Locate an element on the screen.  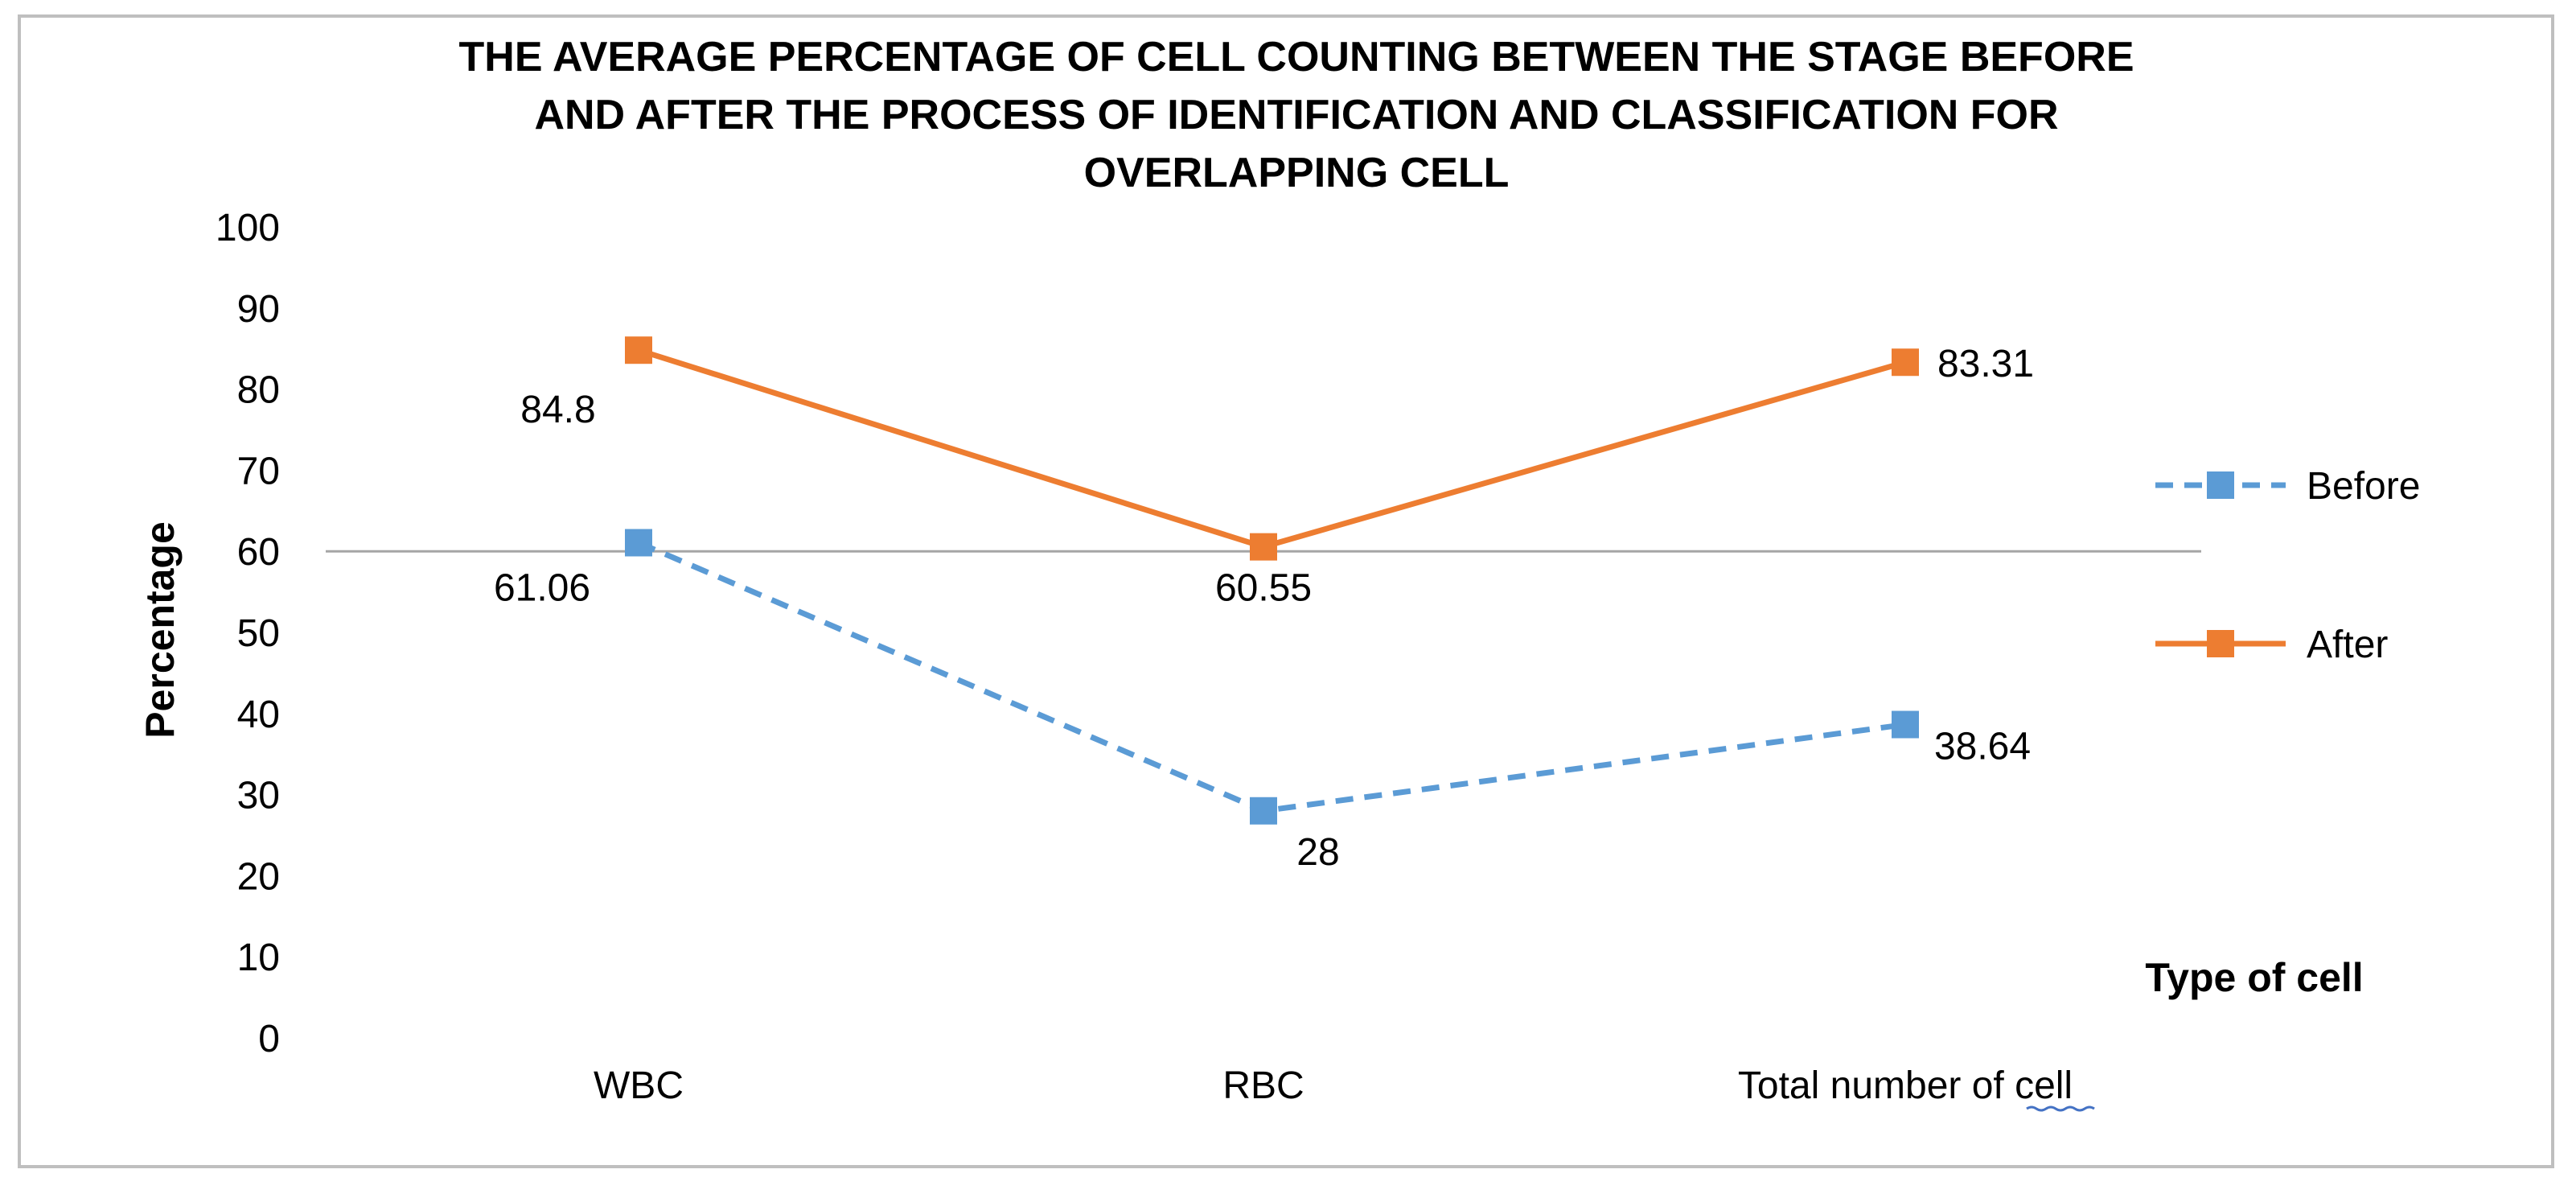
y-tick-label: 20 is located at coordinates (258, 876).